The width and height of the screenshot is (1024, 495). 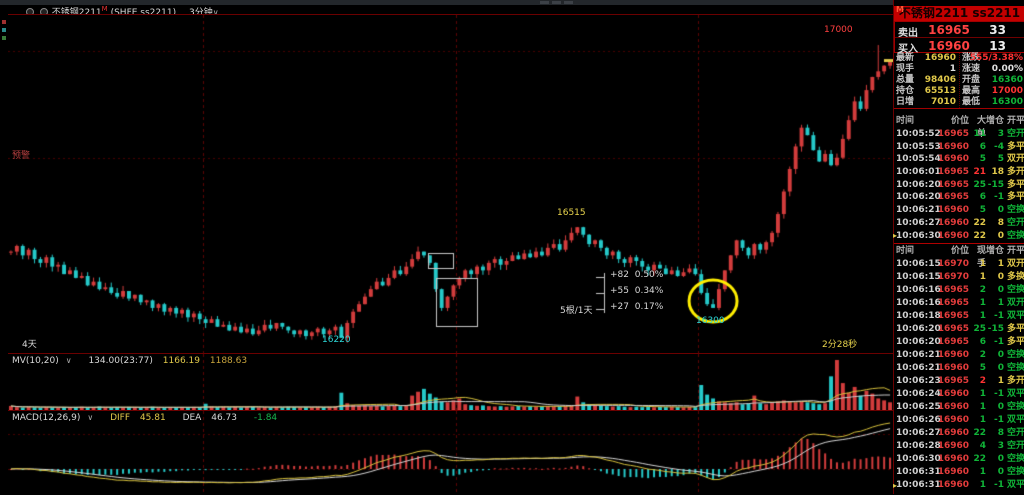 I want to click on tick-row: 10:05:52 16965 11 3 空开, so click(x=960, y=134).